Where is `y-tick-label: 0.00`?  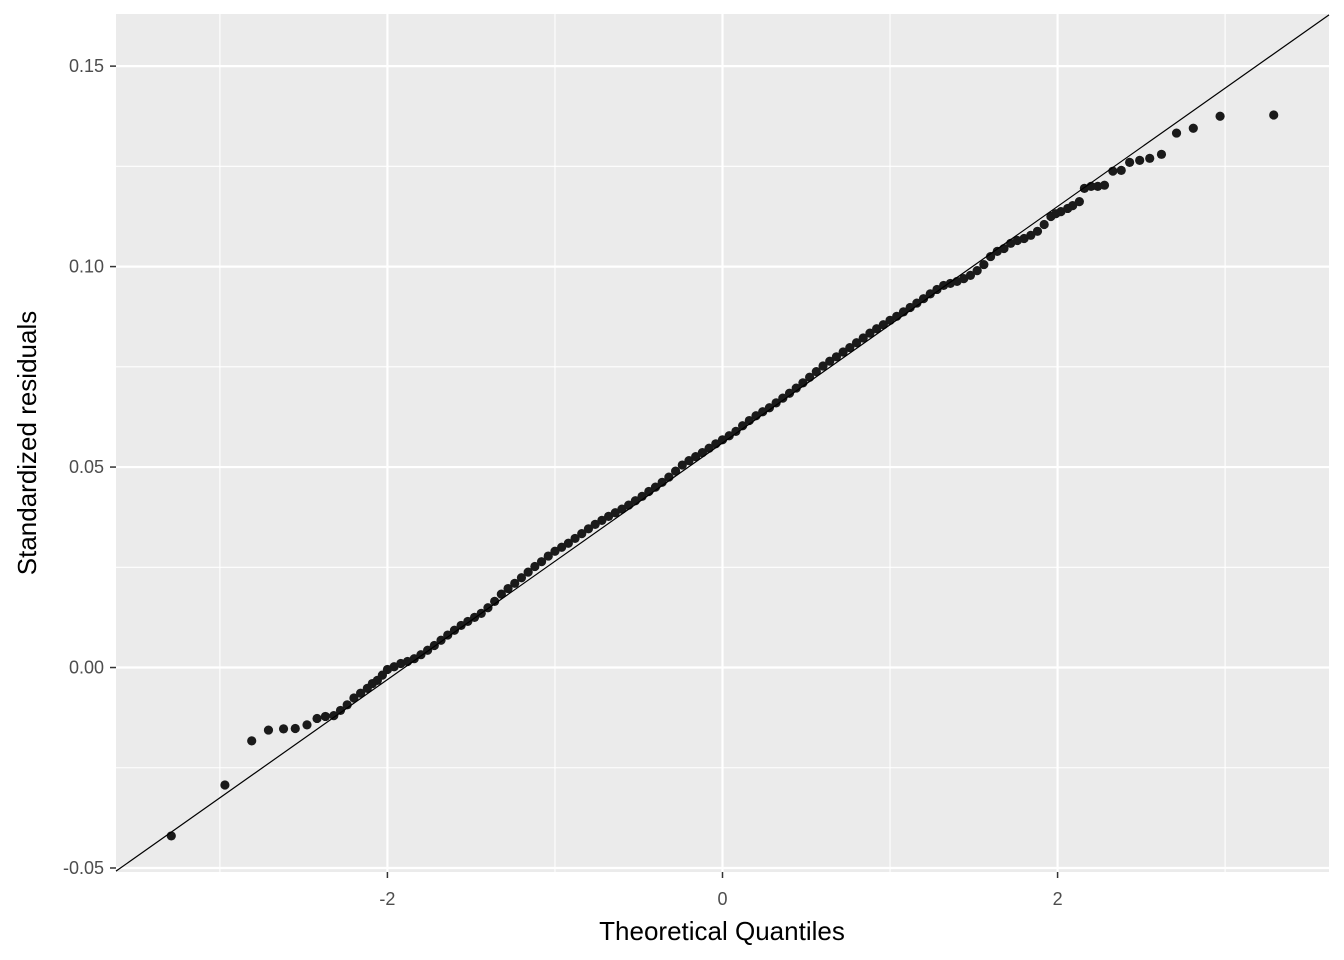 y-tick-label: 0.00 is located at coordinates (86, 668).